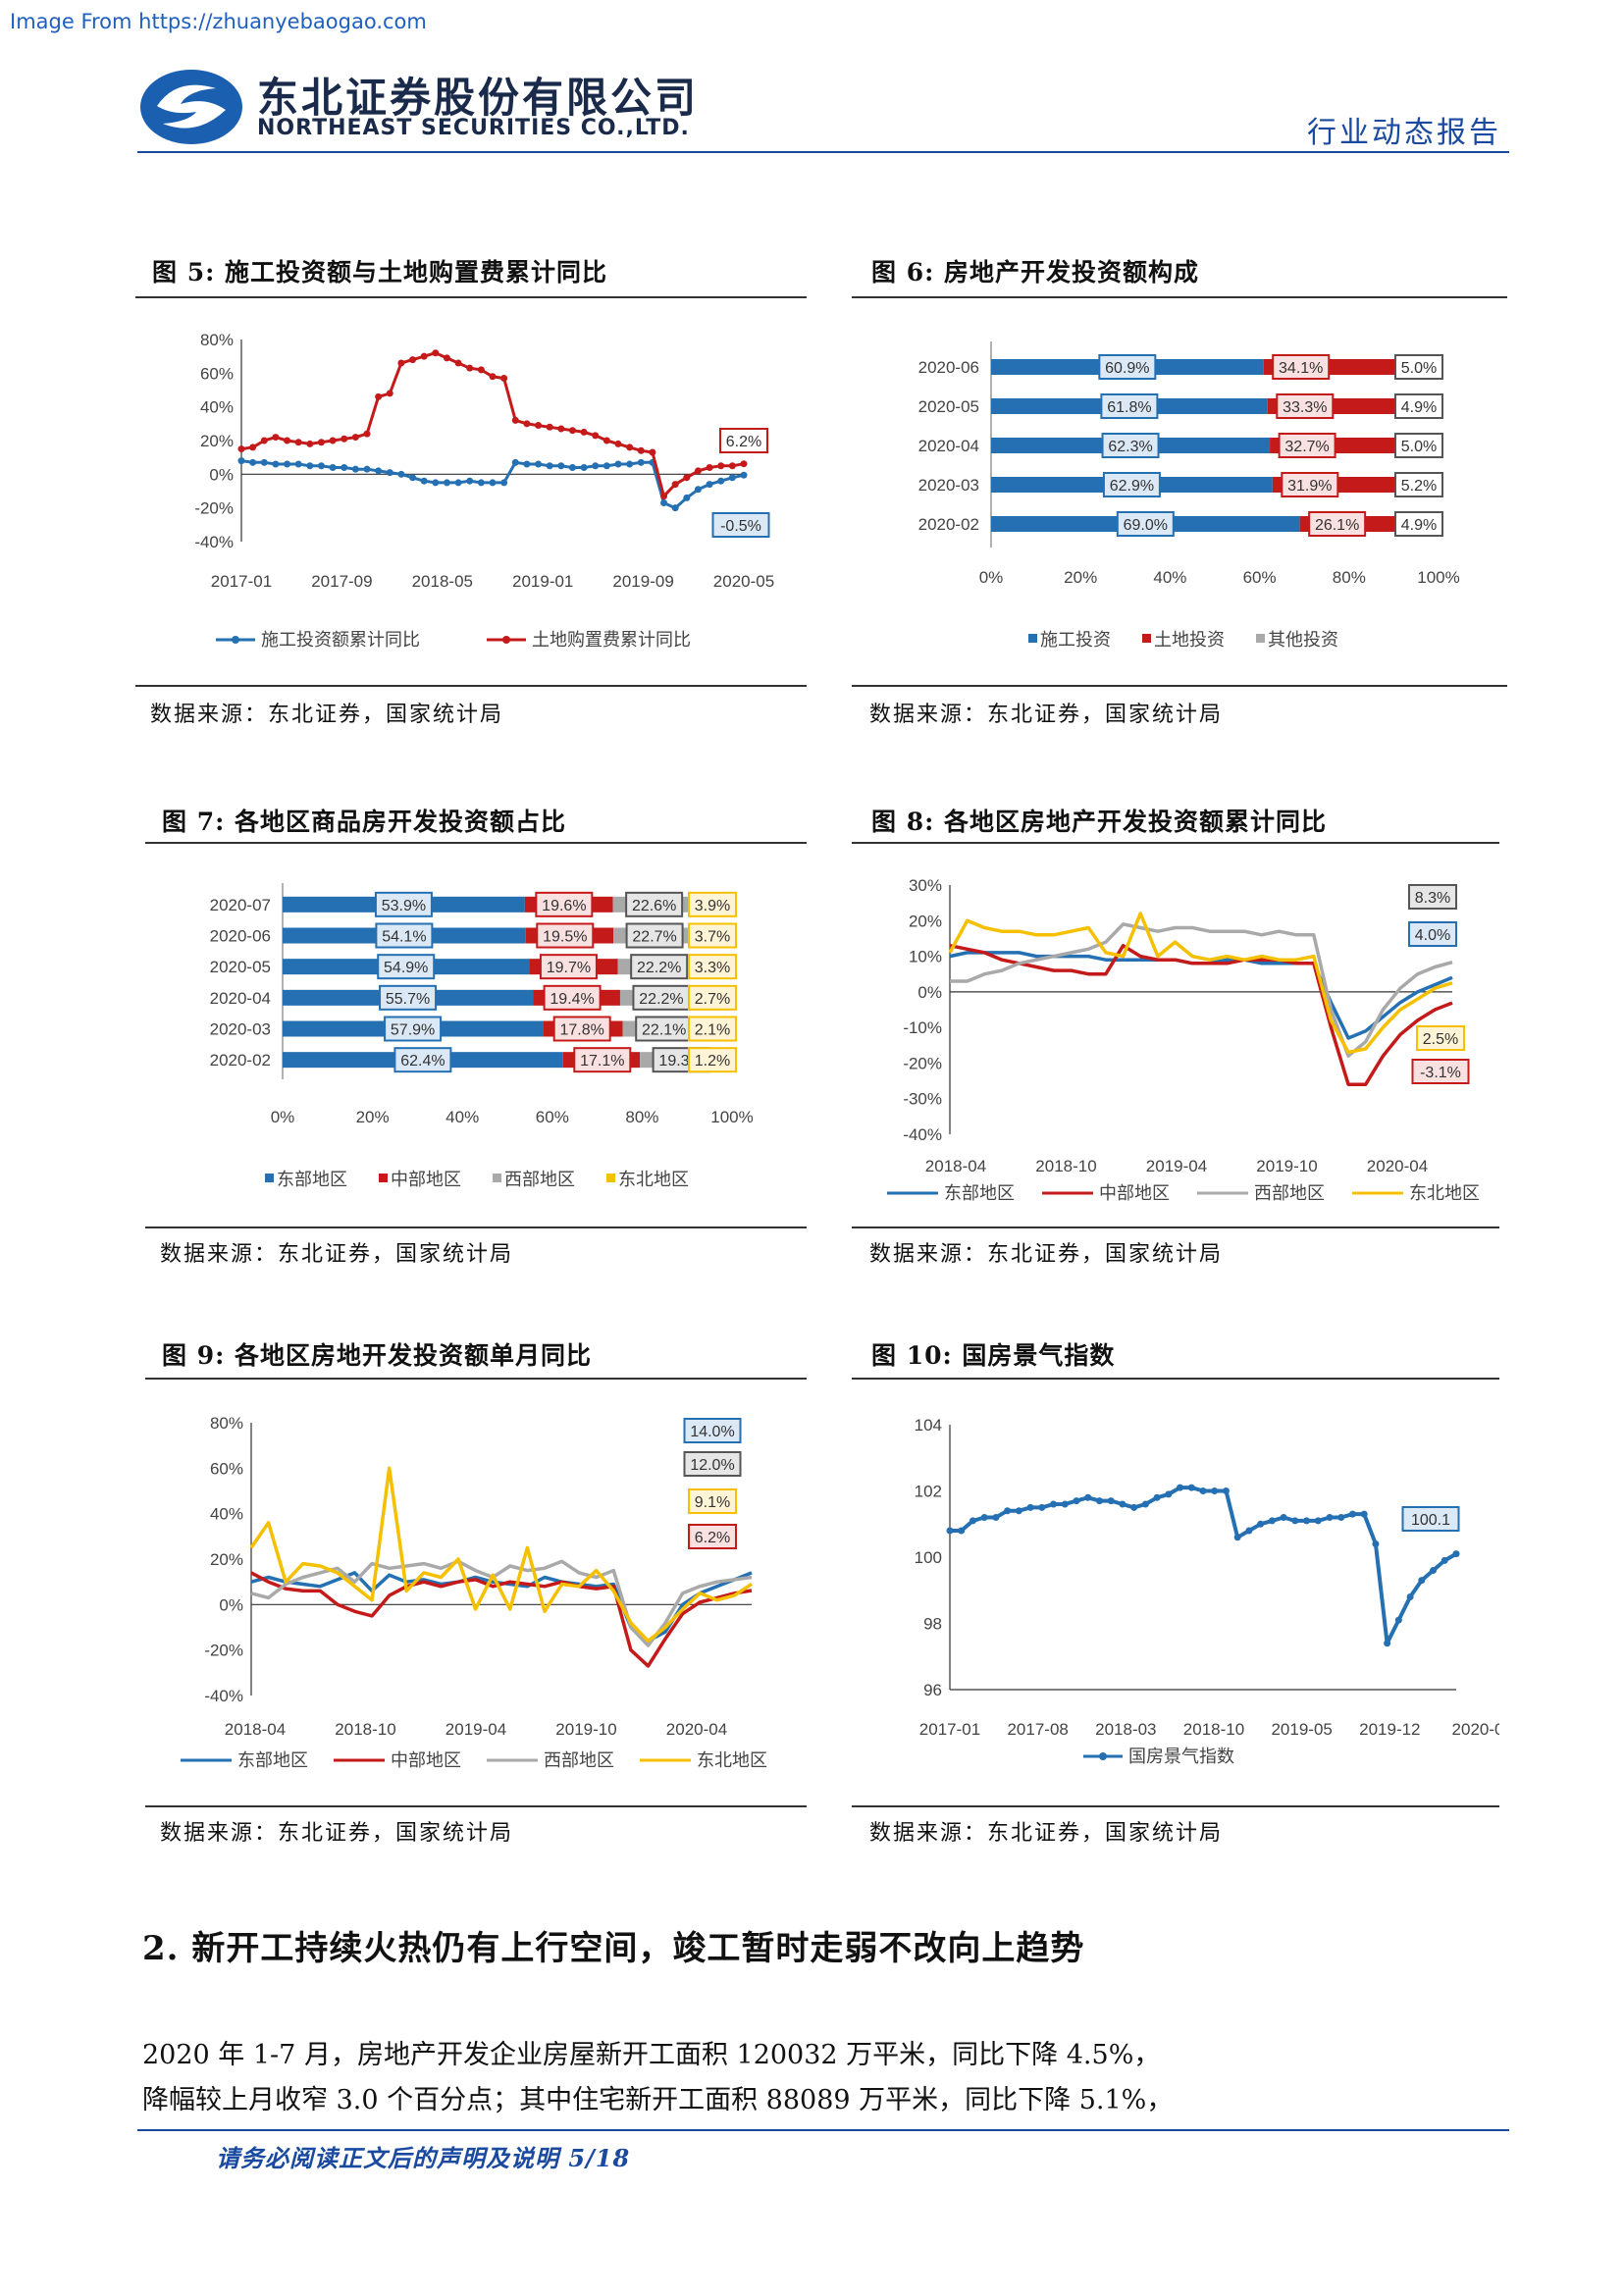 This screenshot has width=1624, height=2296. I want to click on x-tick-label: 20%, so click(373, 1117).